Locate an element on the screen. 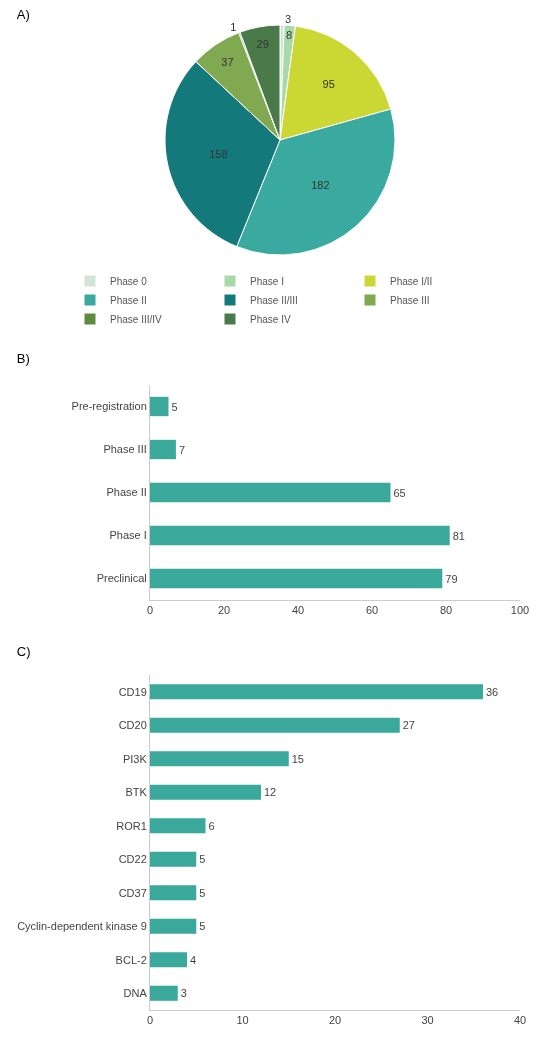 The height and width of the screenshot is (1050, 560). data-label: 12 is located at coordinates (270, 792).